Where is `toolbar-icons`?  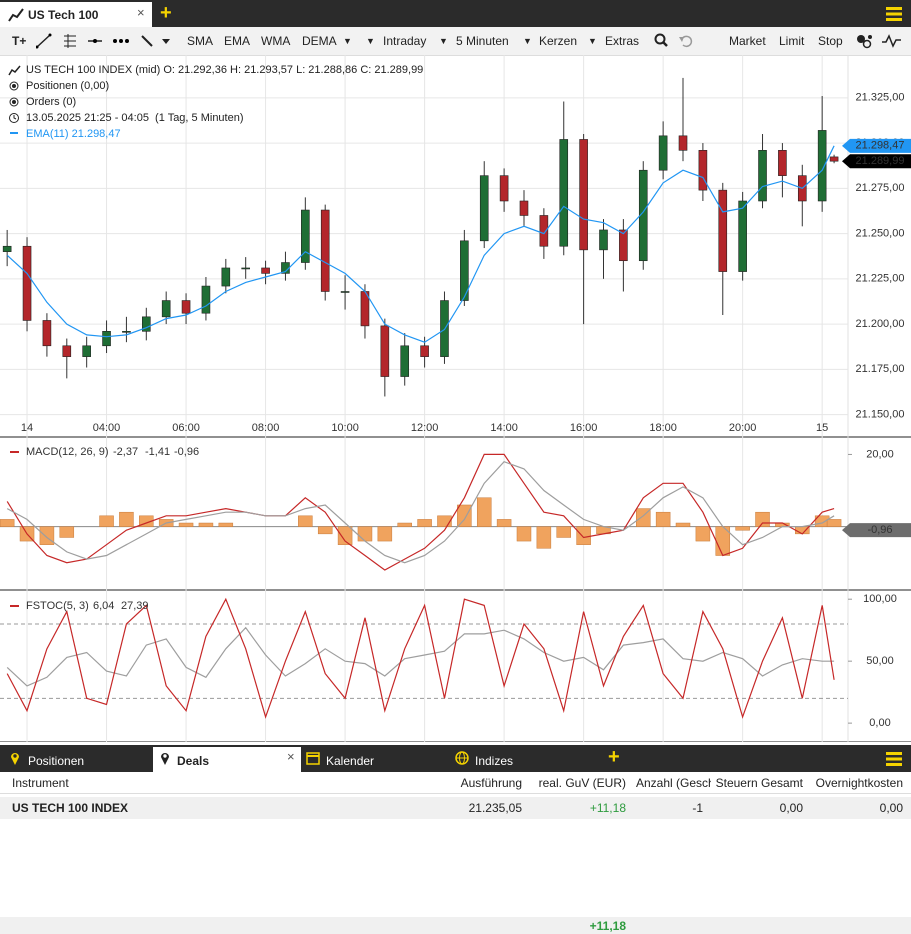 toolbar-icons is located at coordinates (879, 41).